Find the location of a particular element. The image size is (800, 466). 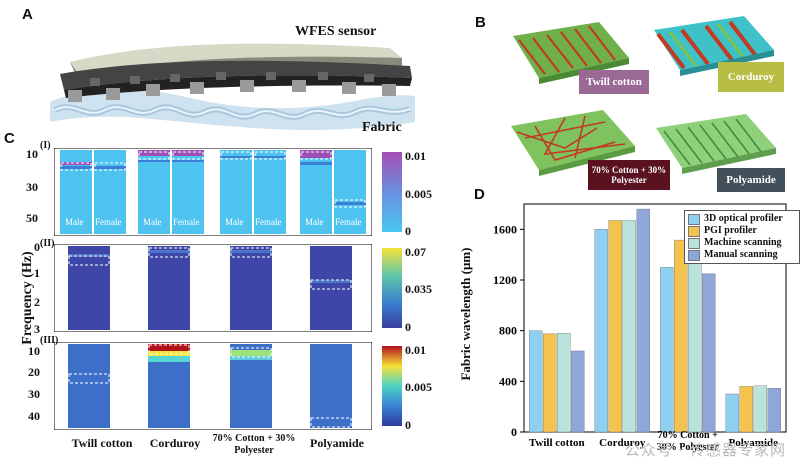

legend-label: Manual scanning is located at coordinates (741, 254).